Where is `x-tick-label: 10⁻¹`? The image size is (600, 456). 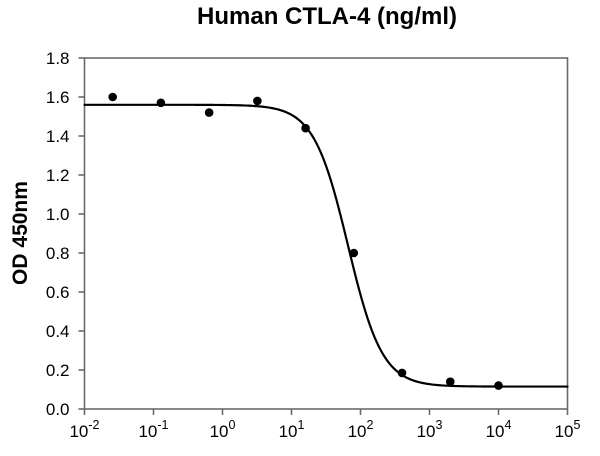
x-tick-label: 10⁻¹ is located at coordinates (153, 429).